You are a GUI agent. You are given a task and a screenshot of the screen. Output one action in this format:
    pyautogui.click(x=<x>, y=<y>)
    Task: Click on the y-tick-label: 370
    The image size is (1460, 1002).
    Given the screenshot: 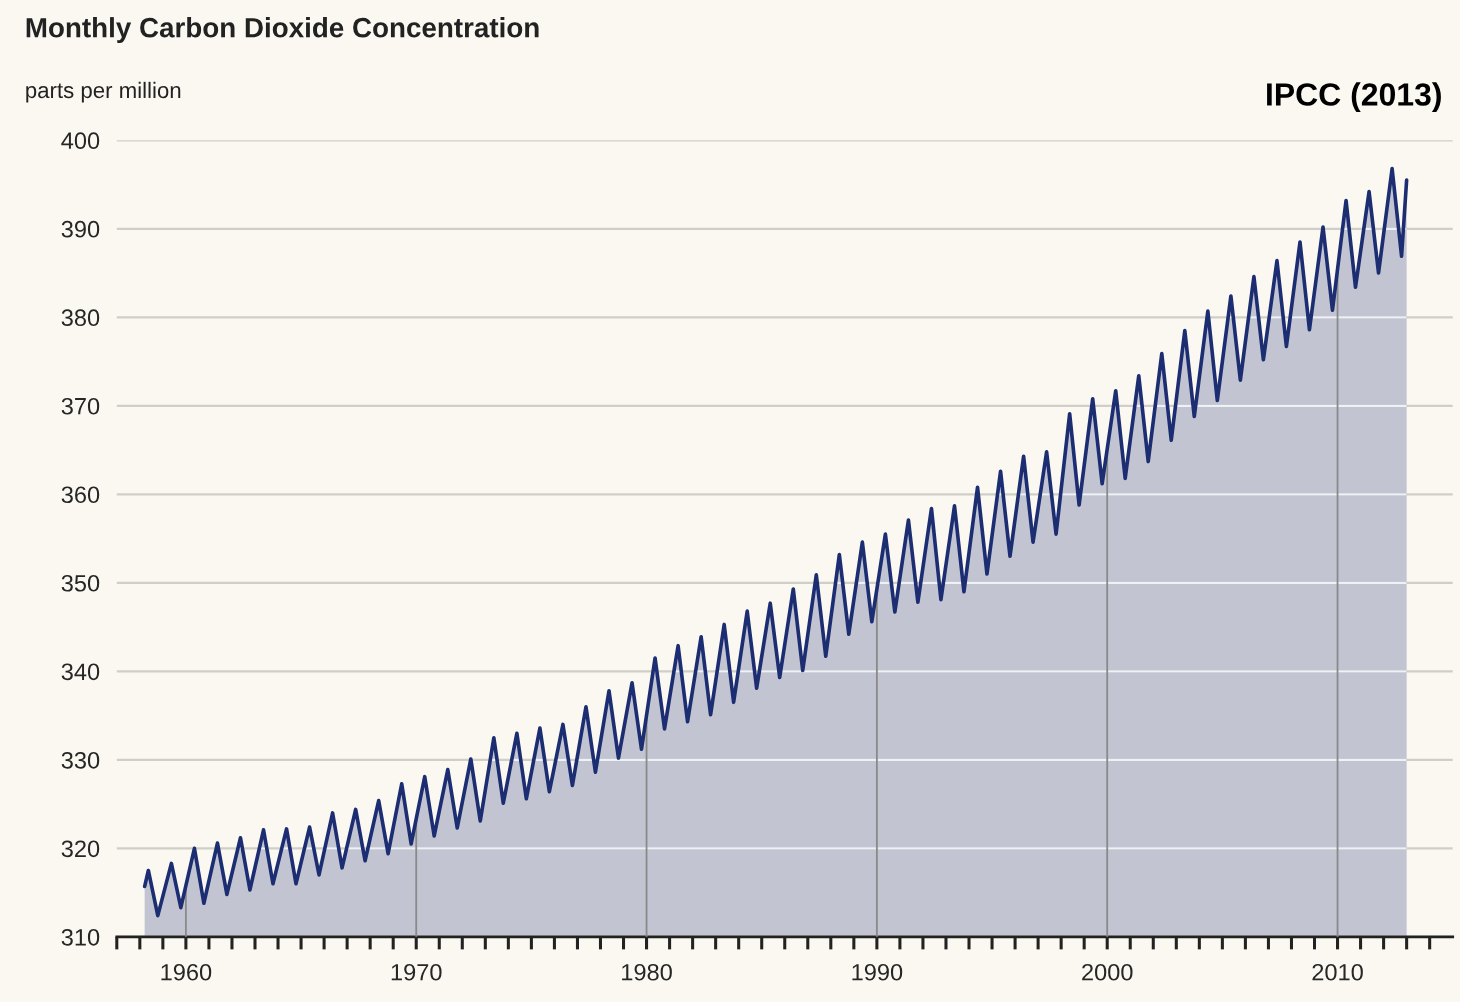 What is the action you would take?
    pyautogui.click(x=80, y=406)
    